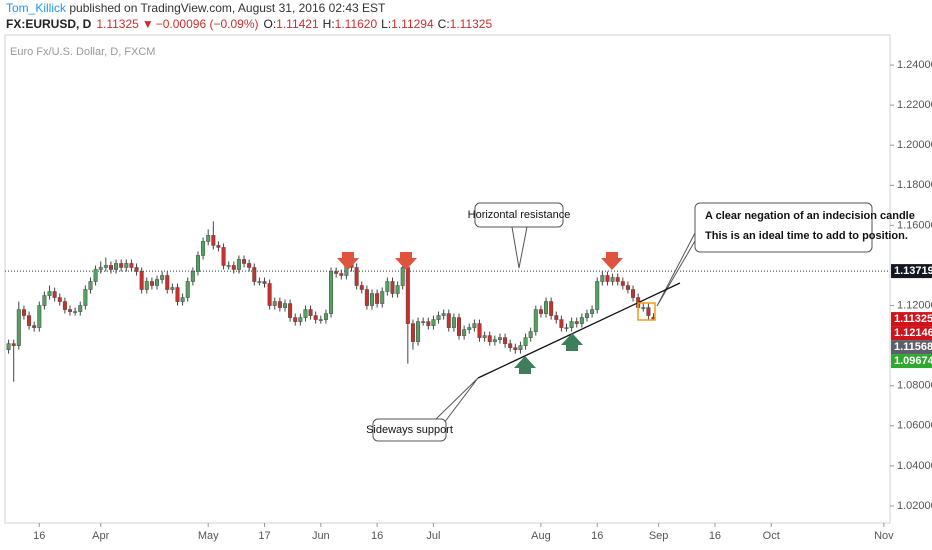  What do you see at coordinates (49, 24) in the screenshot?
I see `symbol: FX:EURUSD, D` at bounding box center [49, 24].